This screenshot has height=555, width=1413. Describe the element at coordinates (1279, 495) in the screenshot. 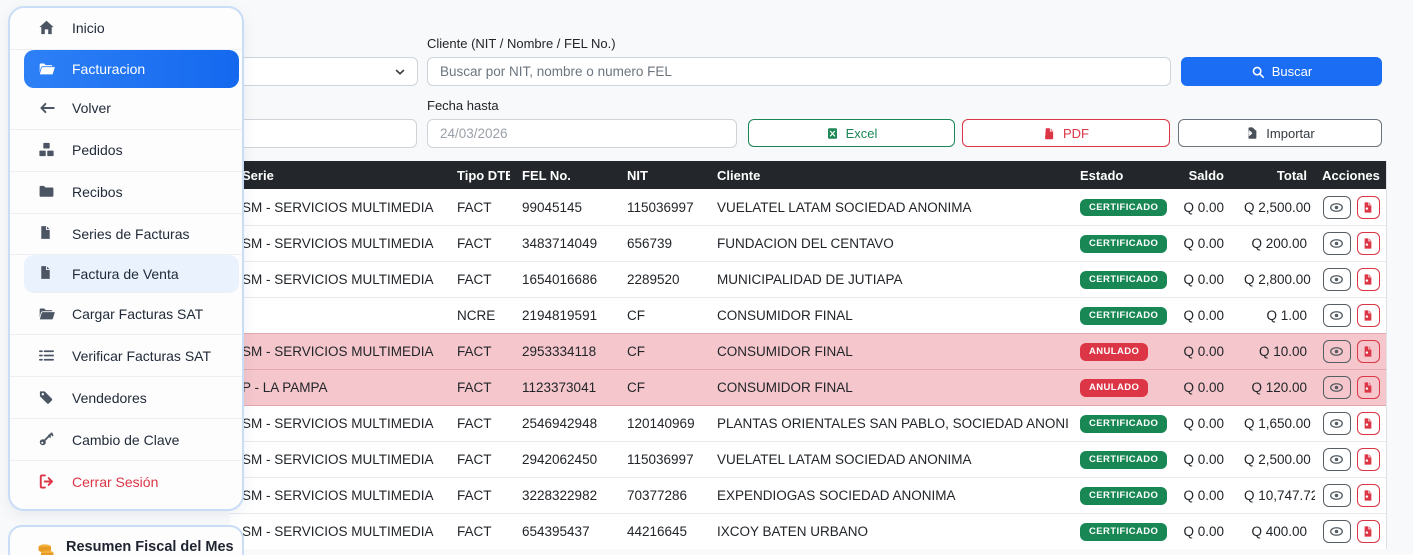

I see `cell-total: Q 10,747.72` at that location.